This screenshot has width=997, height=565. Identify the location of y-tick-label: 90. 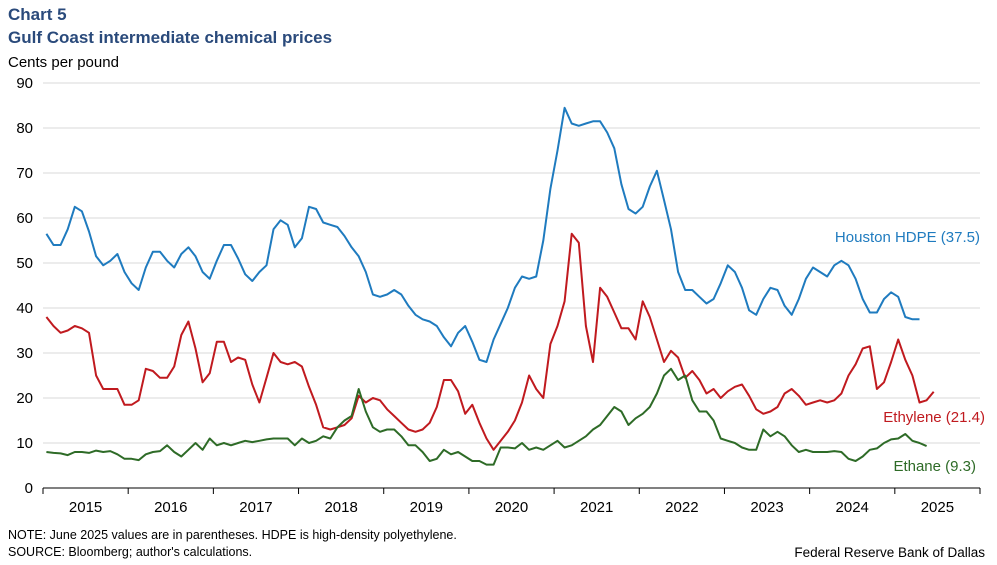
(24, 83).